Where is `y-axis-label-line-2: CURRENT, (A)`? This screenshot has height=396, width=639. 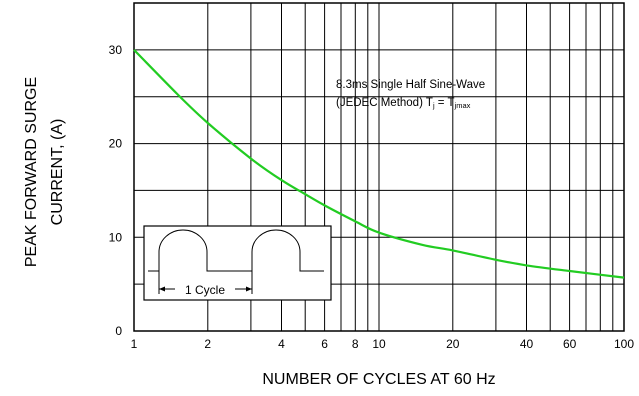 y-axis-label-line-2: CURRENT, (A) is located at coordinates (57, 172).